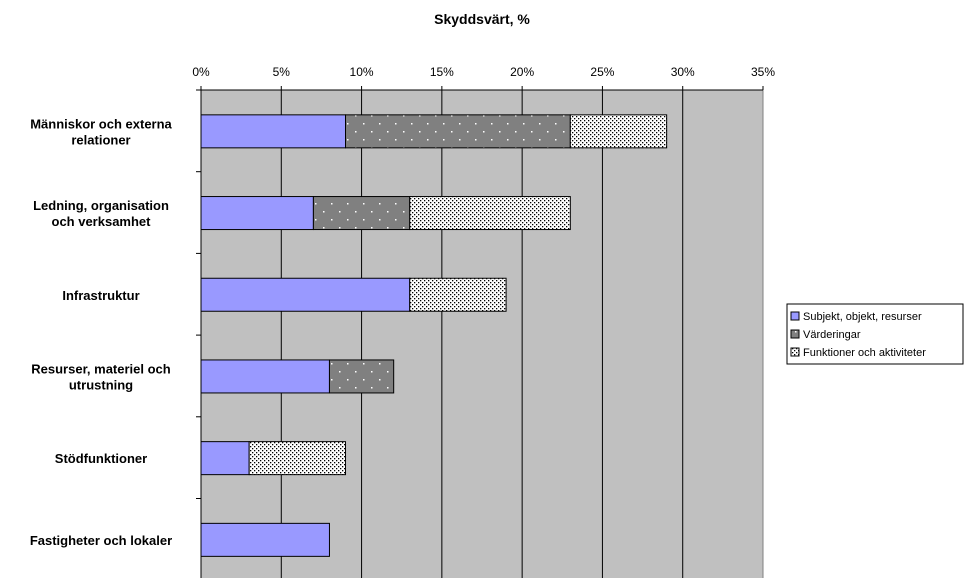 This screenshot has width=964, height=583. I want to click on category-label: relationer, so click(100, 139).